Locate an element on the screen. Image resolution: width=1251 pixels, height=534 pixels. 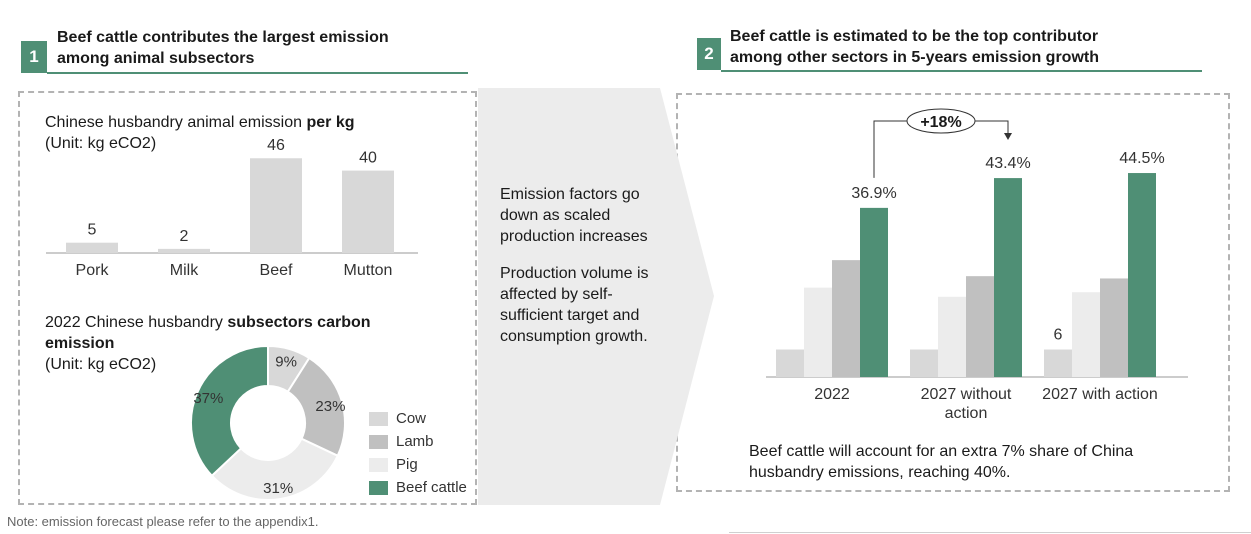
chart1-category-label: Milk is located at coordinates (184, 270).